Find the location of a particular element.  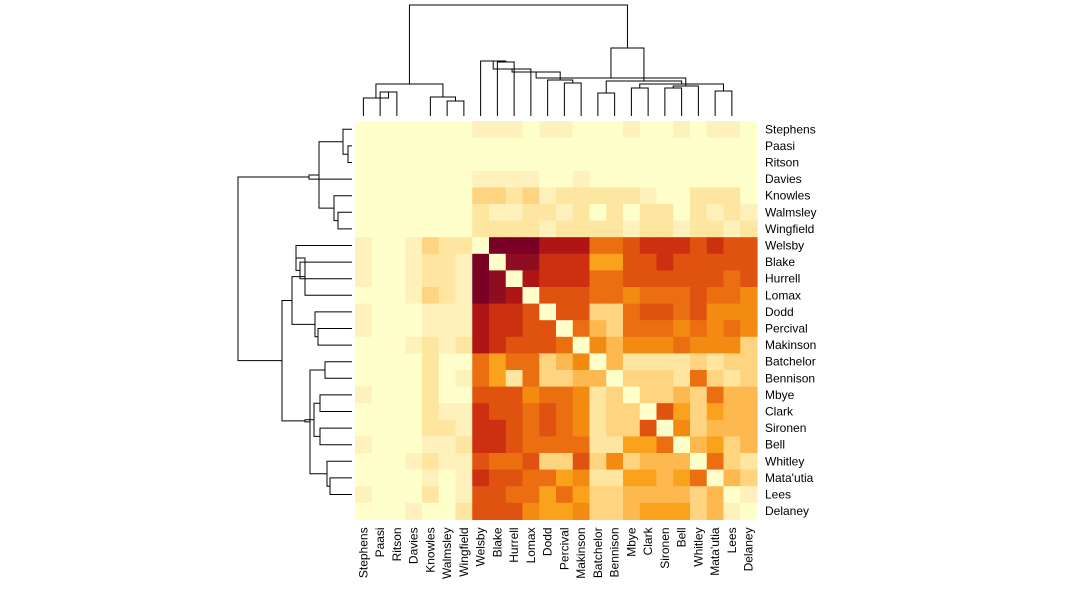

column-label: Makinson is located at coordinates (581, 552).